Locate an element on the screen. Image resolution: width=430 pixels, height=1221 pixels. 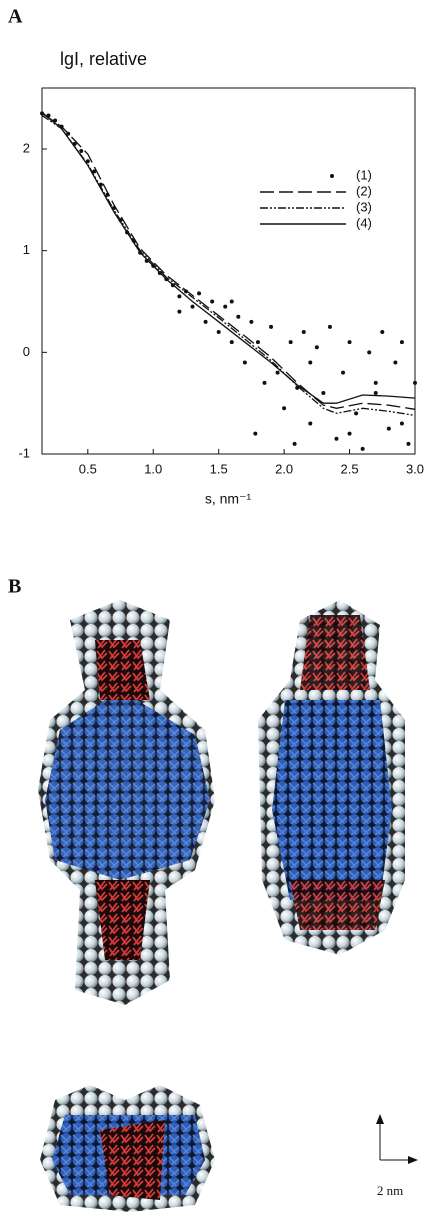
y-tick-label: 1 is located at coordinates (26, 249).